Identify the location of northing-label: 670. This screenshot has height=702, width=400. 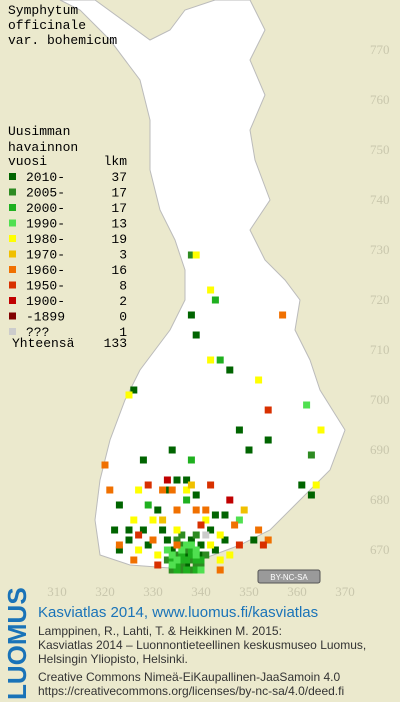
(380, 549).